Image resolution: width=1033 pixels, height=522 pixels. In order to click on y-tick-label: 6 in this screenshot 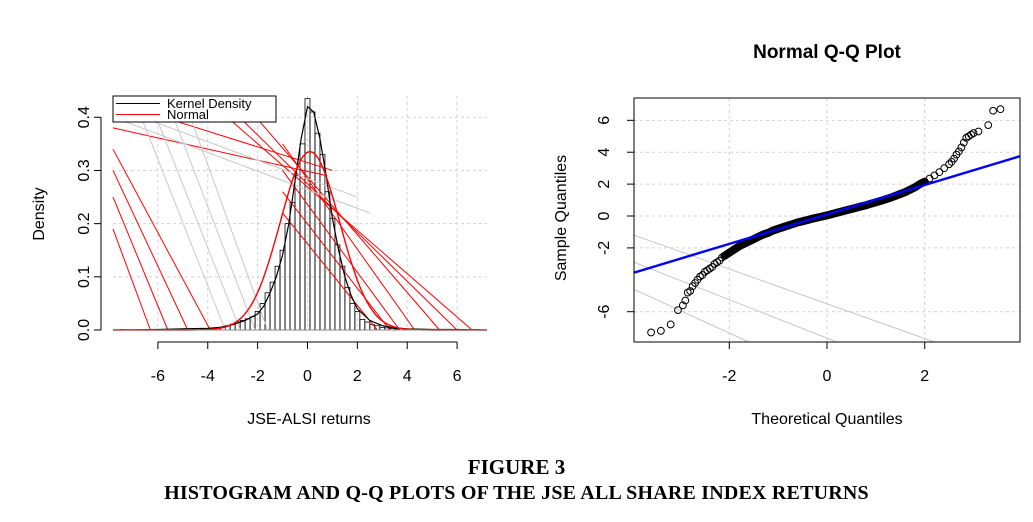, I will do `click(604, 120)`.